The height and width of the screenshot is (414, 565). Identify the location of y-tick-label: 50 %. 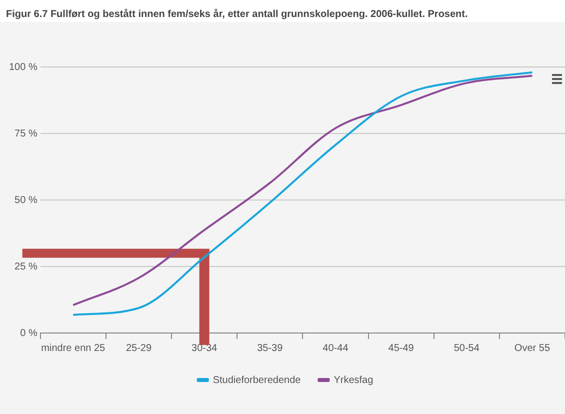
(26, 200).